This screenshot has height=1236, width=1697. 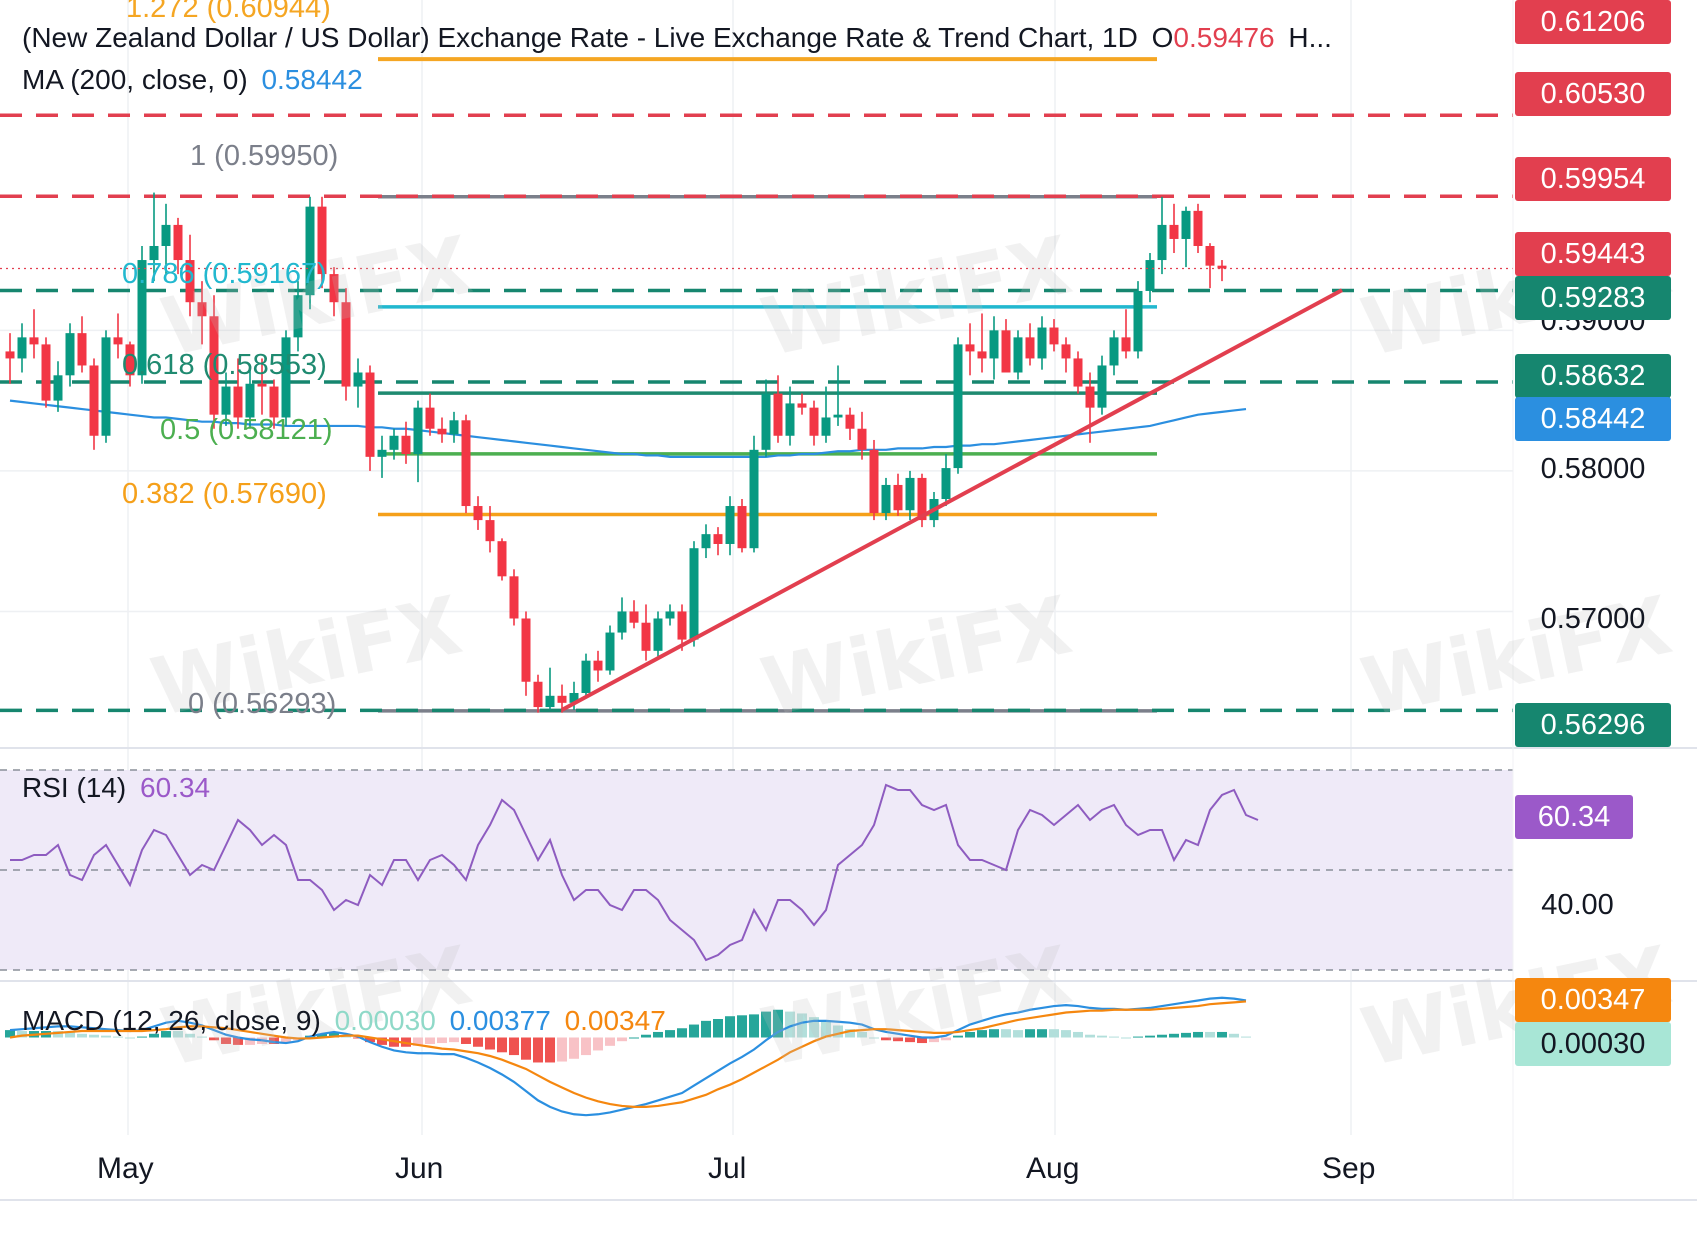 What do you see at coordinates (1574, 817) in the screenshot?
I see `rsi-value-badge: 60.34` at bounding box center [1574, 817].